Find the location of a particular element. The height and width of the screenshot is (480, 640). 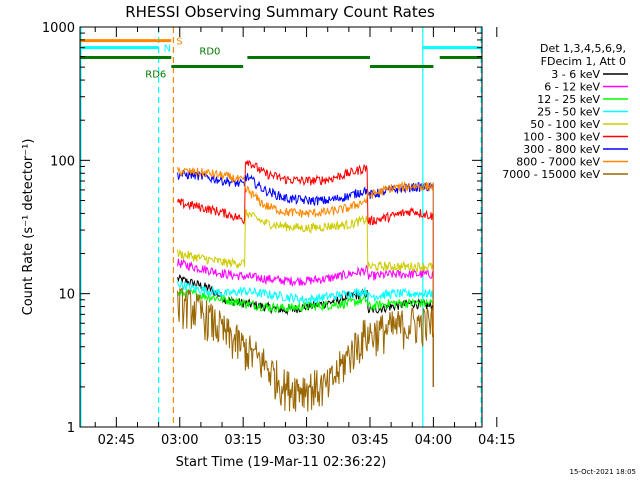

x-tick-label: 03:30 is located at coordinates (306, 440).